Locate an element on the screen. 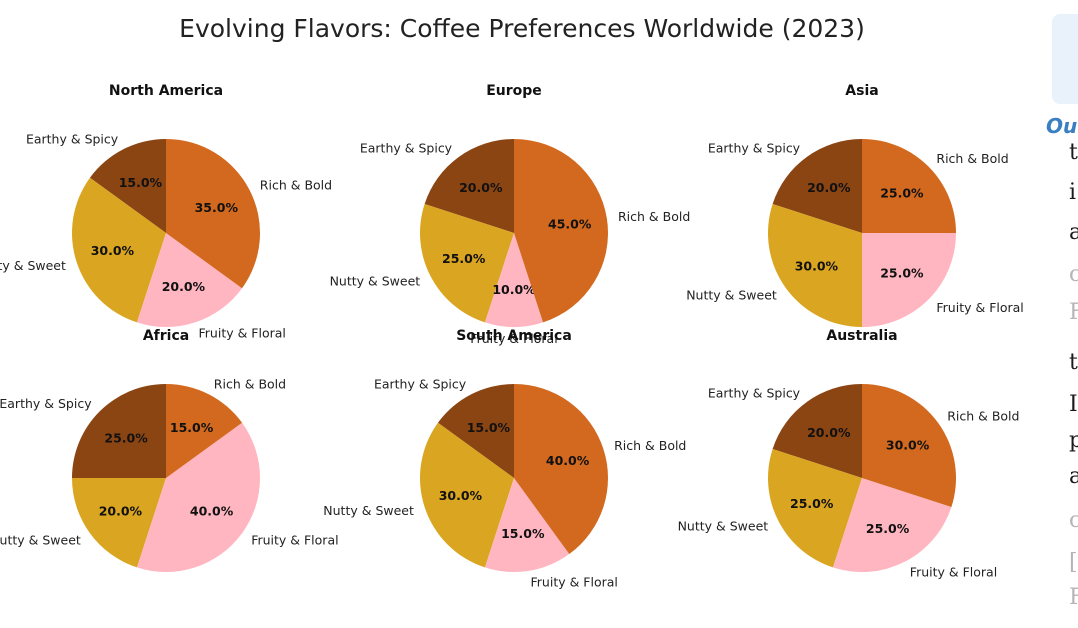 This screenshot has width=1078, height=628. pie-title: Australia is located at coordinates (861, 336).